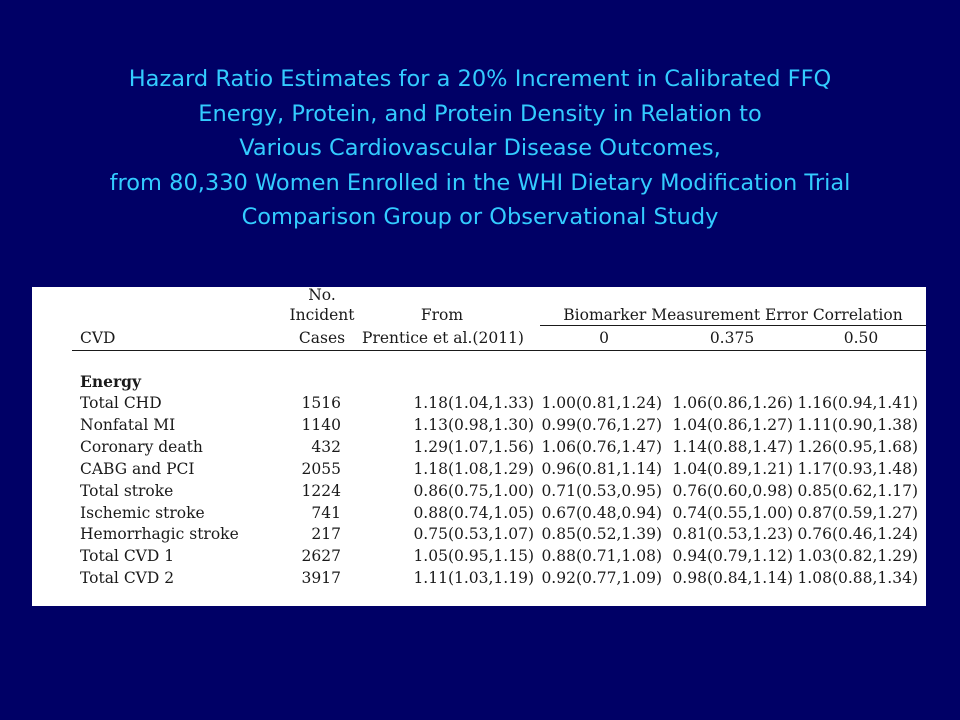  Describe the element at coordinates (322, 295) in the screenshot. I see `header-cases-line1: No.` at that location.